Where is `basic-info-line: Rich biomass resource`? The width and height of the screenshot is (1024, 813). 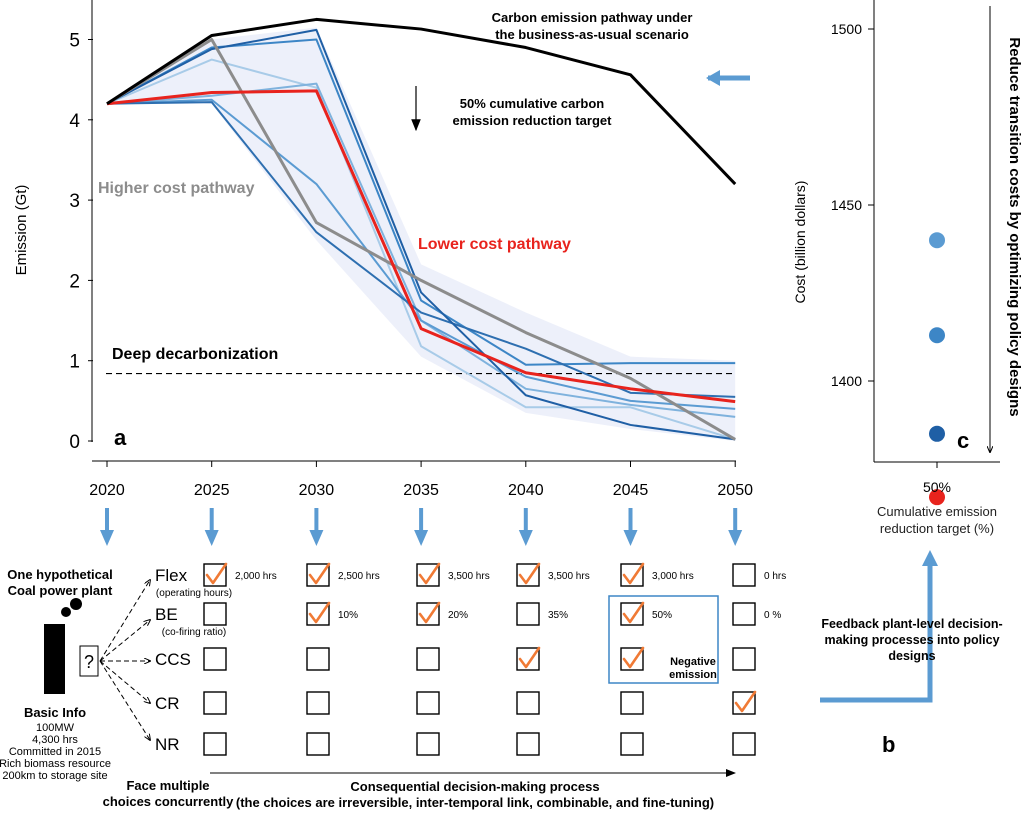
basic-info-line: Rich biomass resource is located at coordinates (55, 764).